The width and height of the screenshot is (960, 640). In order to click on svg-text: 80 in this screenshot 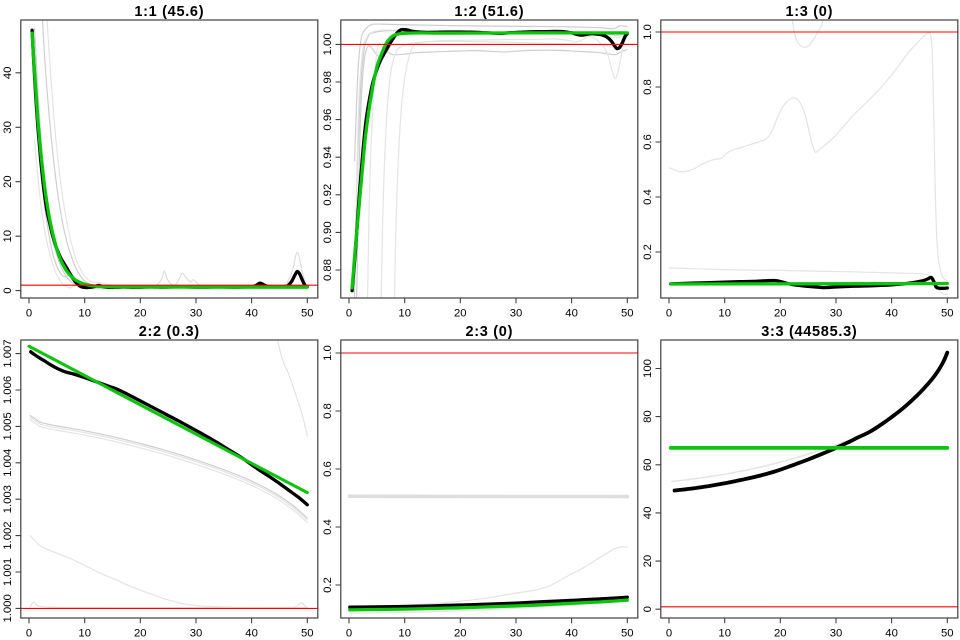, I will do `click(648, 416)`.